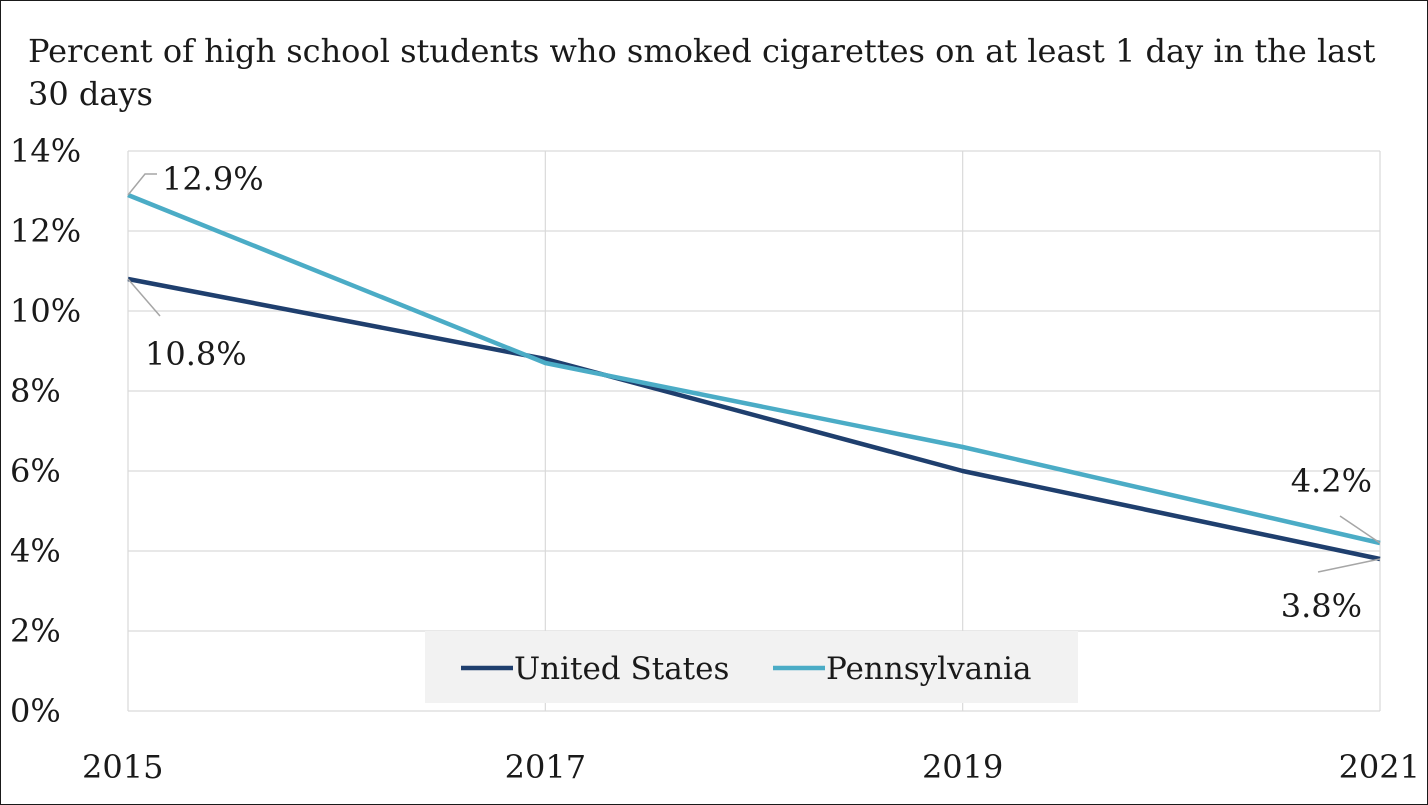 The width and height of the screenshot is (1428, 805). What do you see at coordinates (213, 179) in the screenshot?
I see `data-label: 12.9%` at bounding box center [213, 179].